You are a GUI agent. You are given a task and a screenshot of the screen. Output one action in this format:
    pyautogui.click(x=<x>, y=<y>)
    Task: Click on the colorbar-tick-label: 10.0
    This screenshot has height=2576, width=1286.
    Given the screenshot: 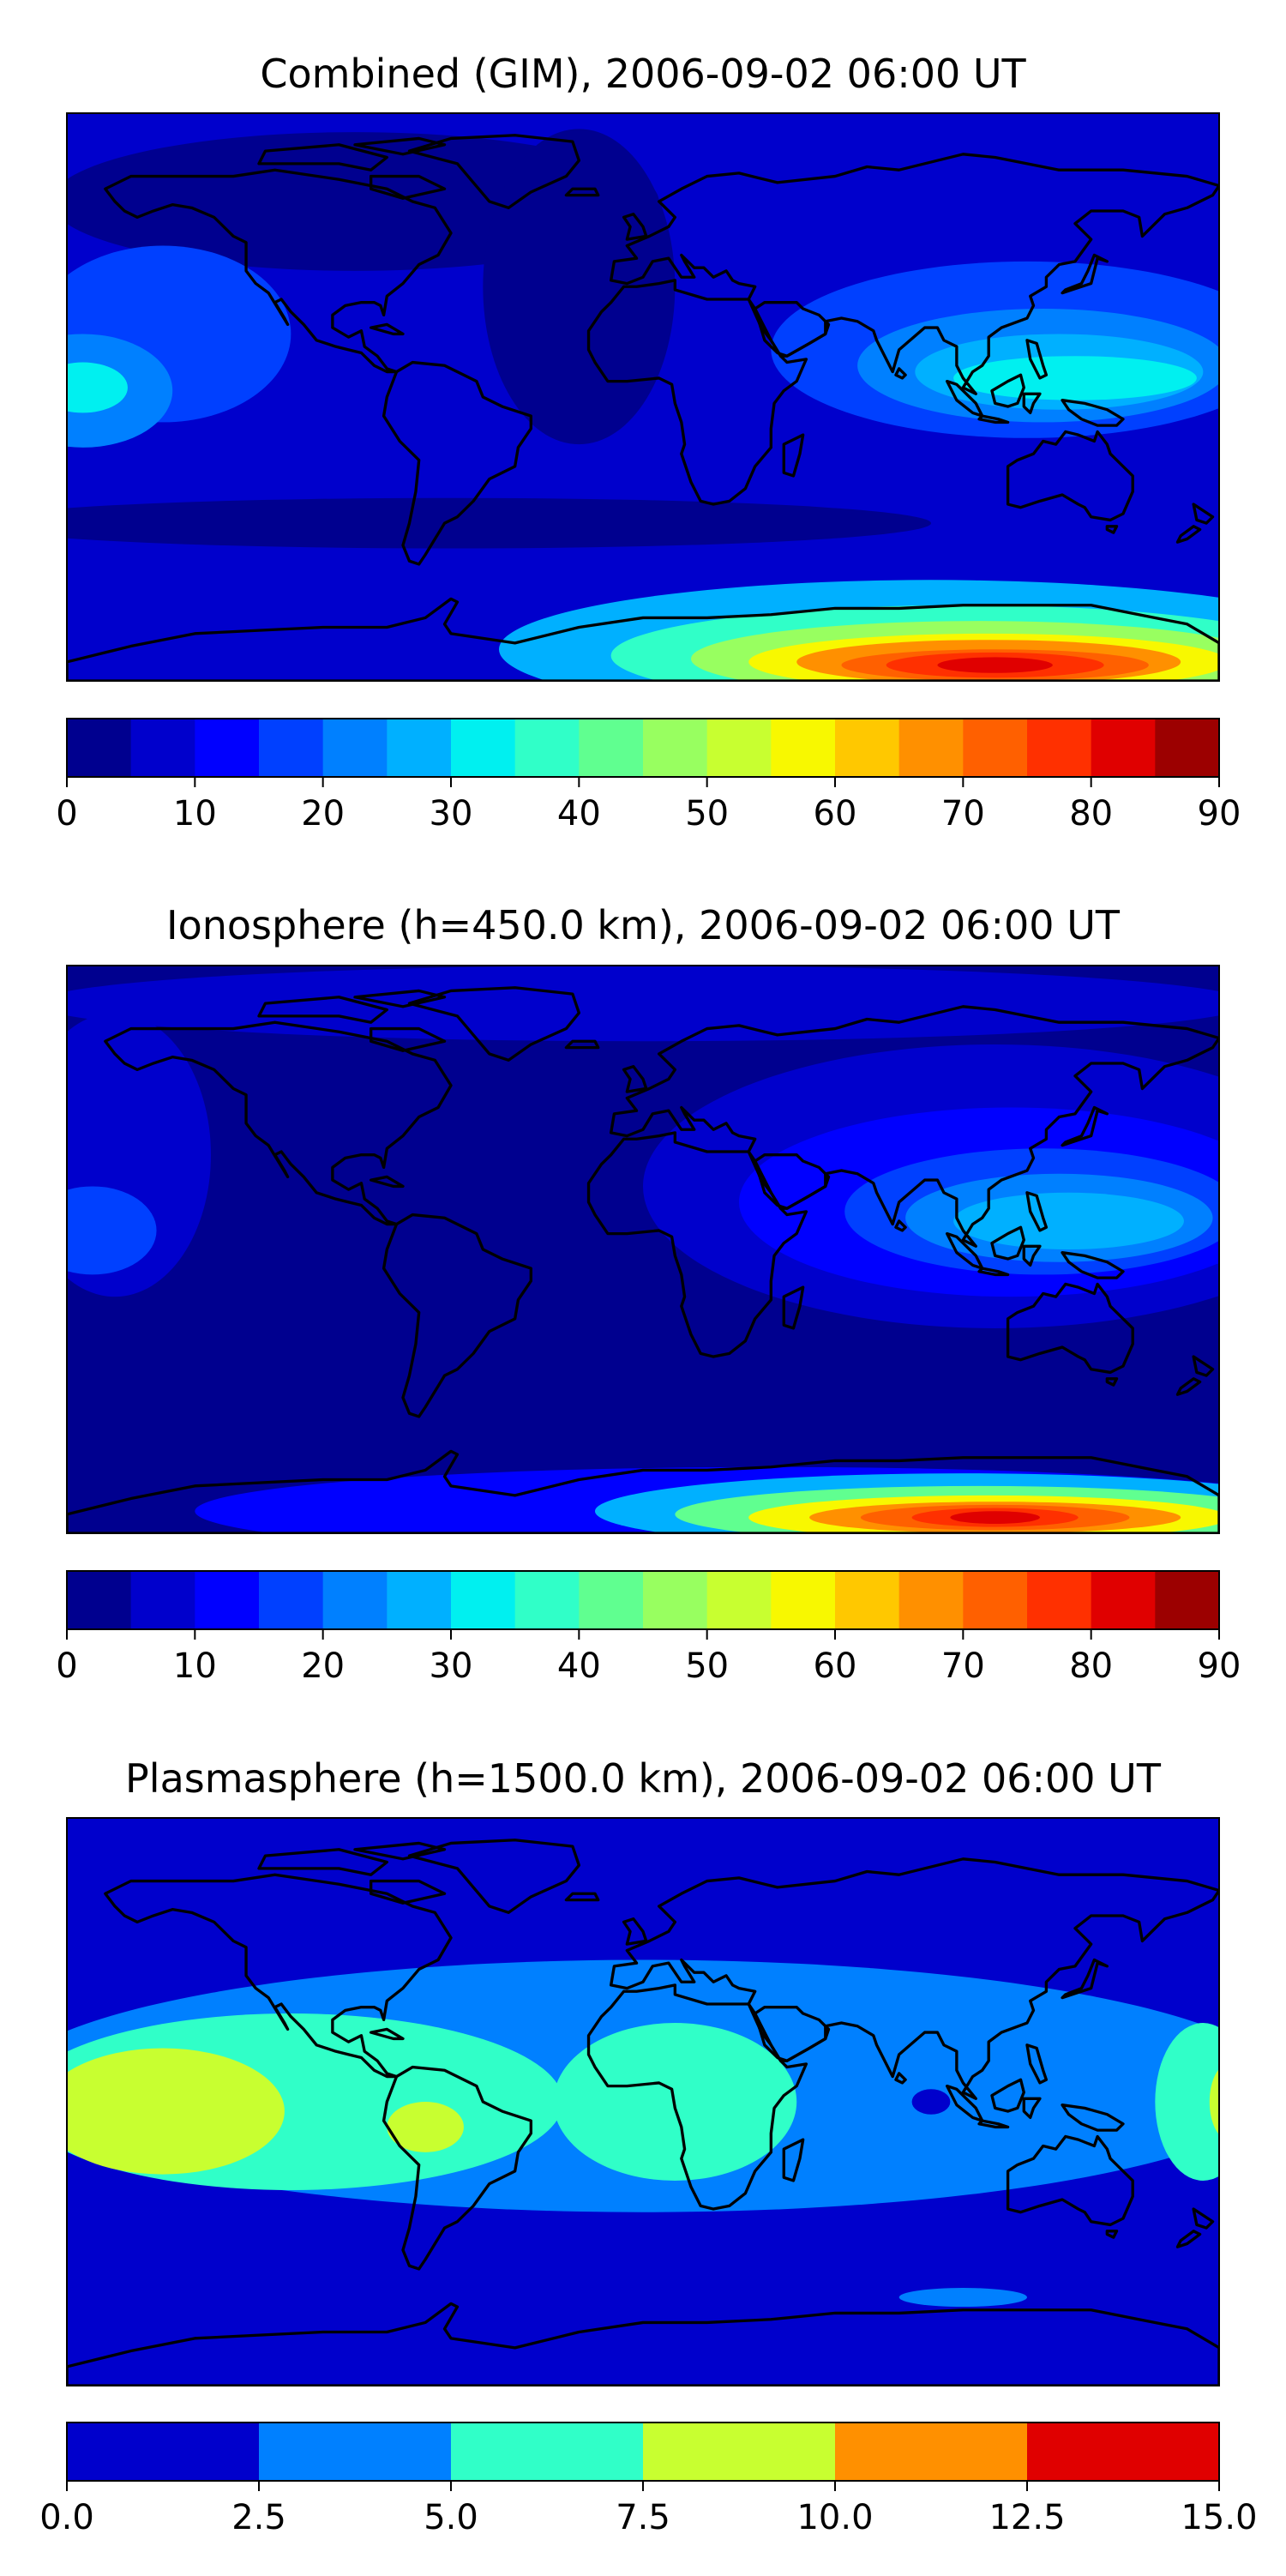 What is the action you would take?
    pyautogui.click(x=834, y=2517)
    